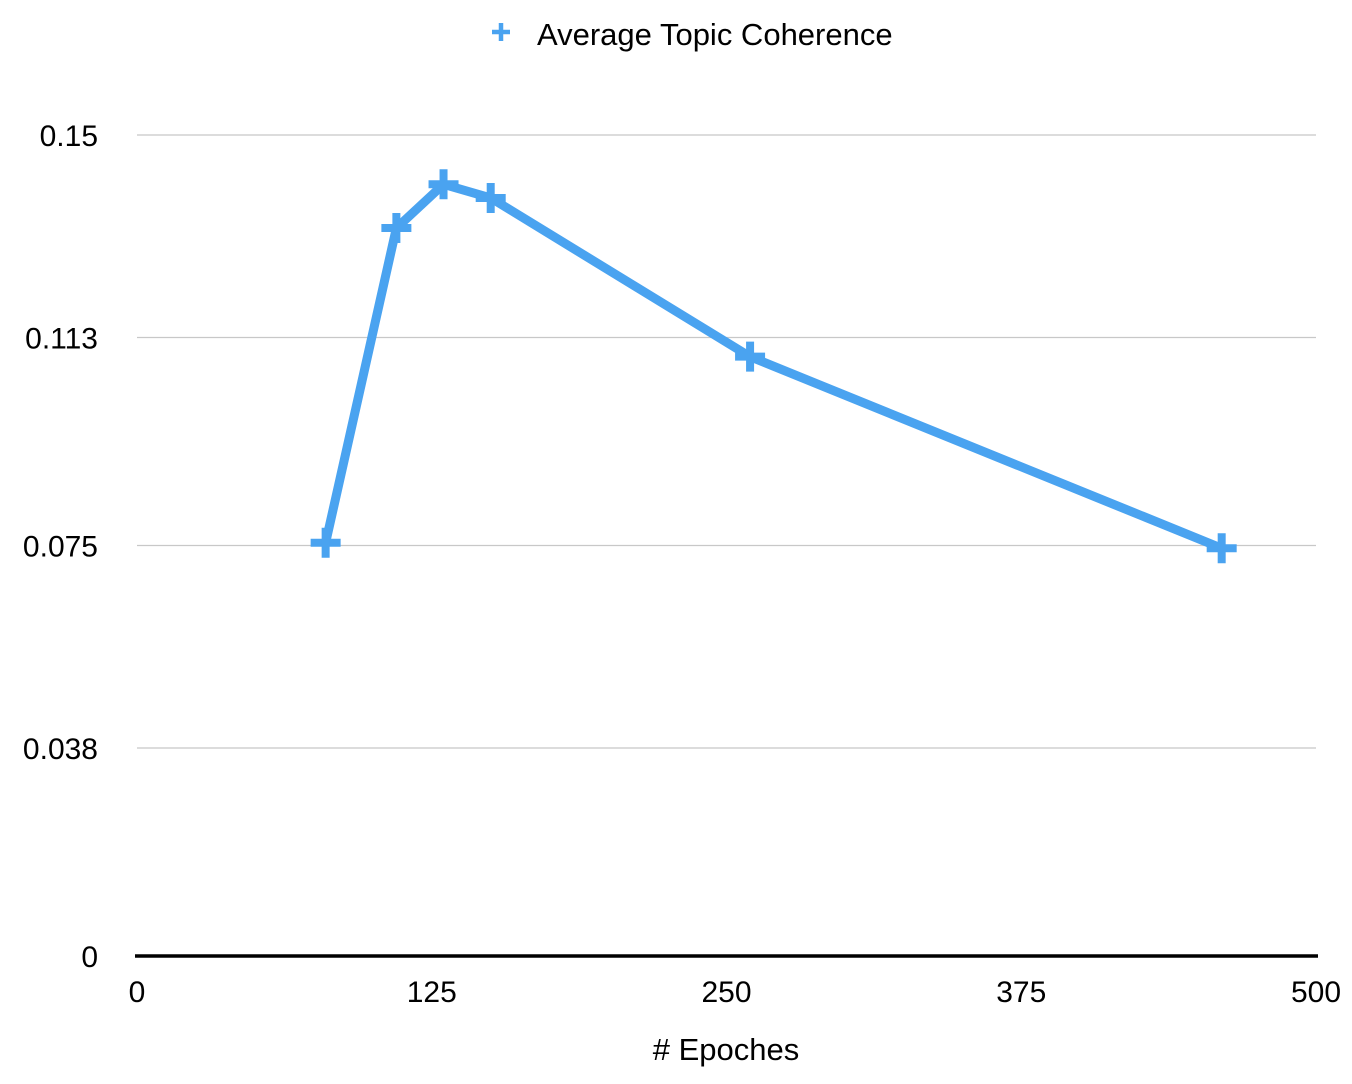  Describe the element at coordinates (69, 136) in the screenshot. I see `y-tick-label: 0.15` at that location.